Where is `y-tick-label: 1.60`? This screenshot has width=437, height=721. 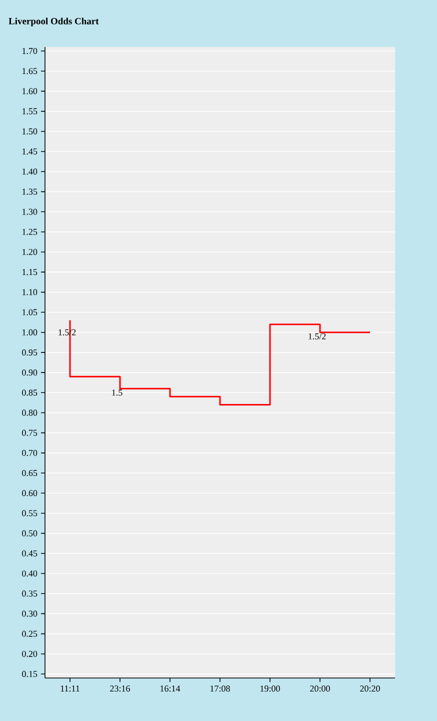 y-tick-label: 1.60 is located at coordinates (30, 91).